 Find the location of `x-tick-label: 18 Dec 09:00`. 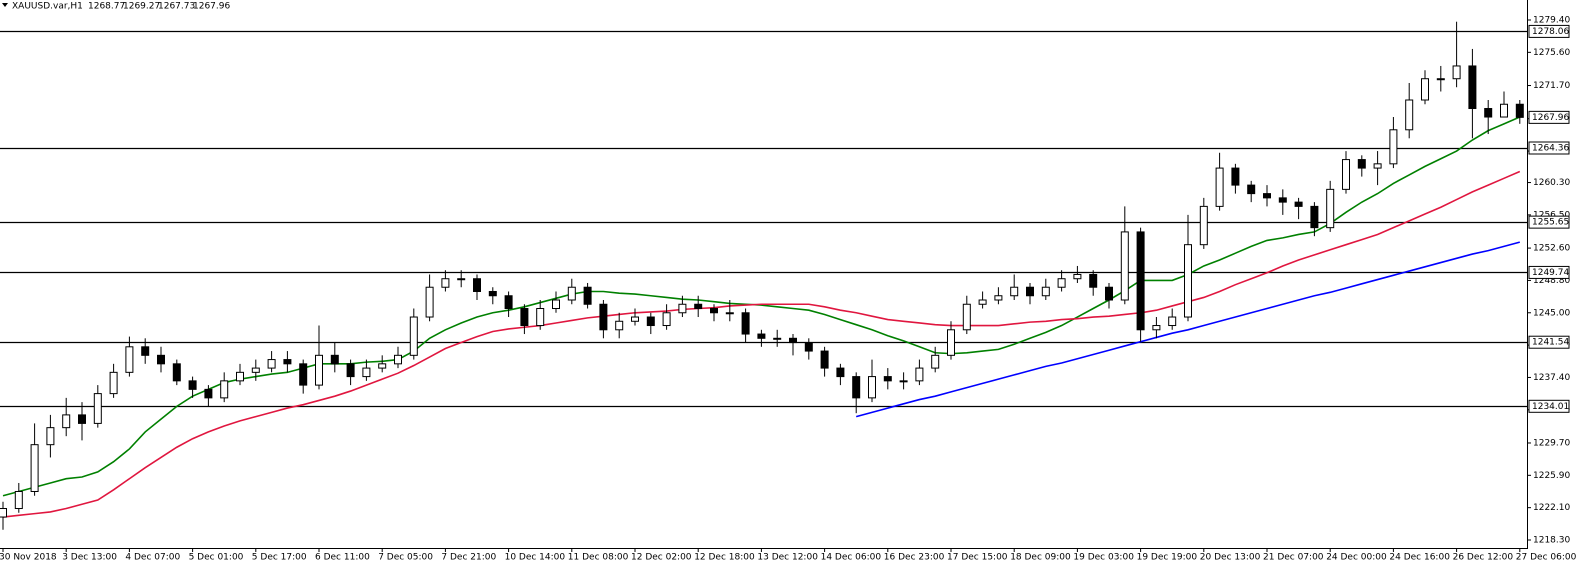

x-tick-label: 18 Dec 09:00 is located at coordinates (1040, 558).